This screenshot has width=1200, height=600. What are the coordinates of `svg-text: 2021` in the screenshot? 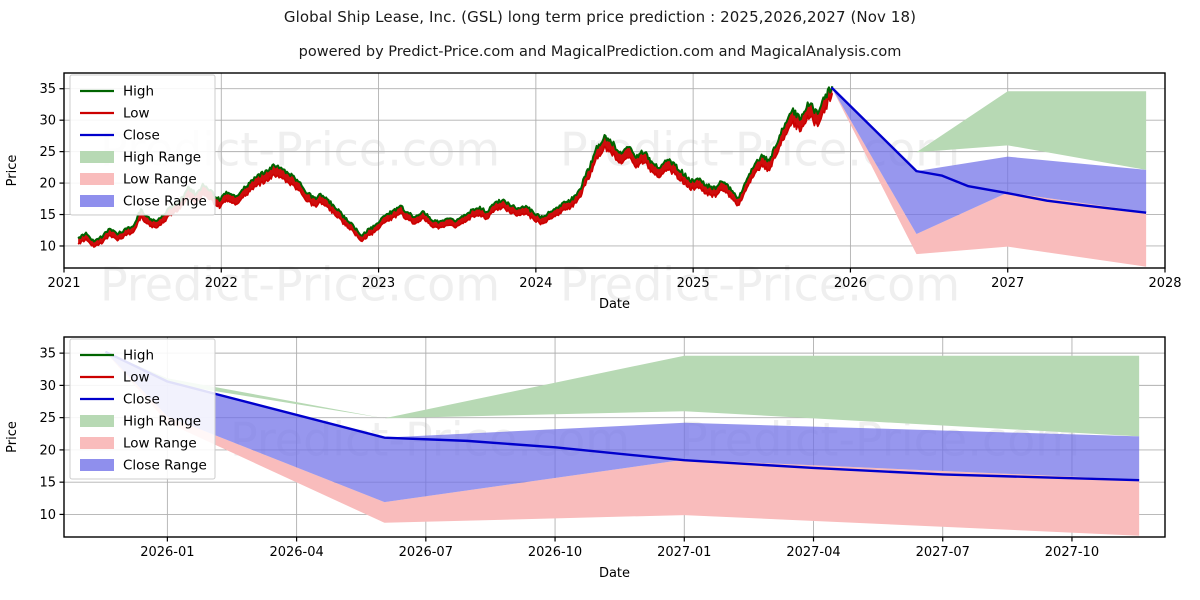 It's located at (63, 283).